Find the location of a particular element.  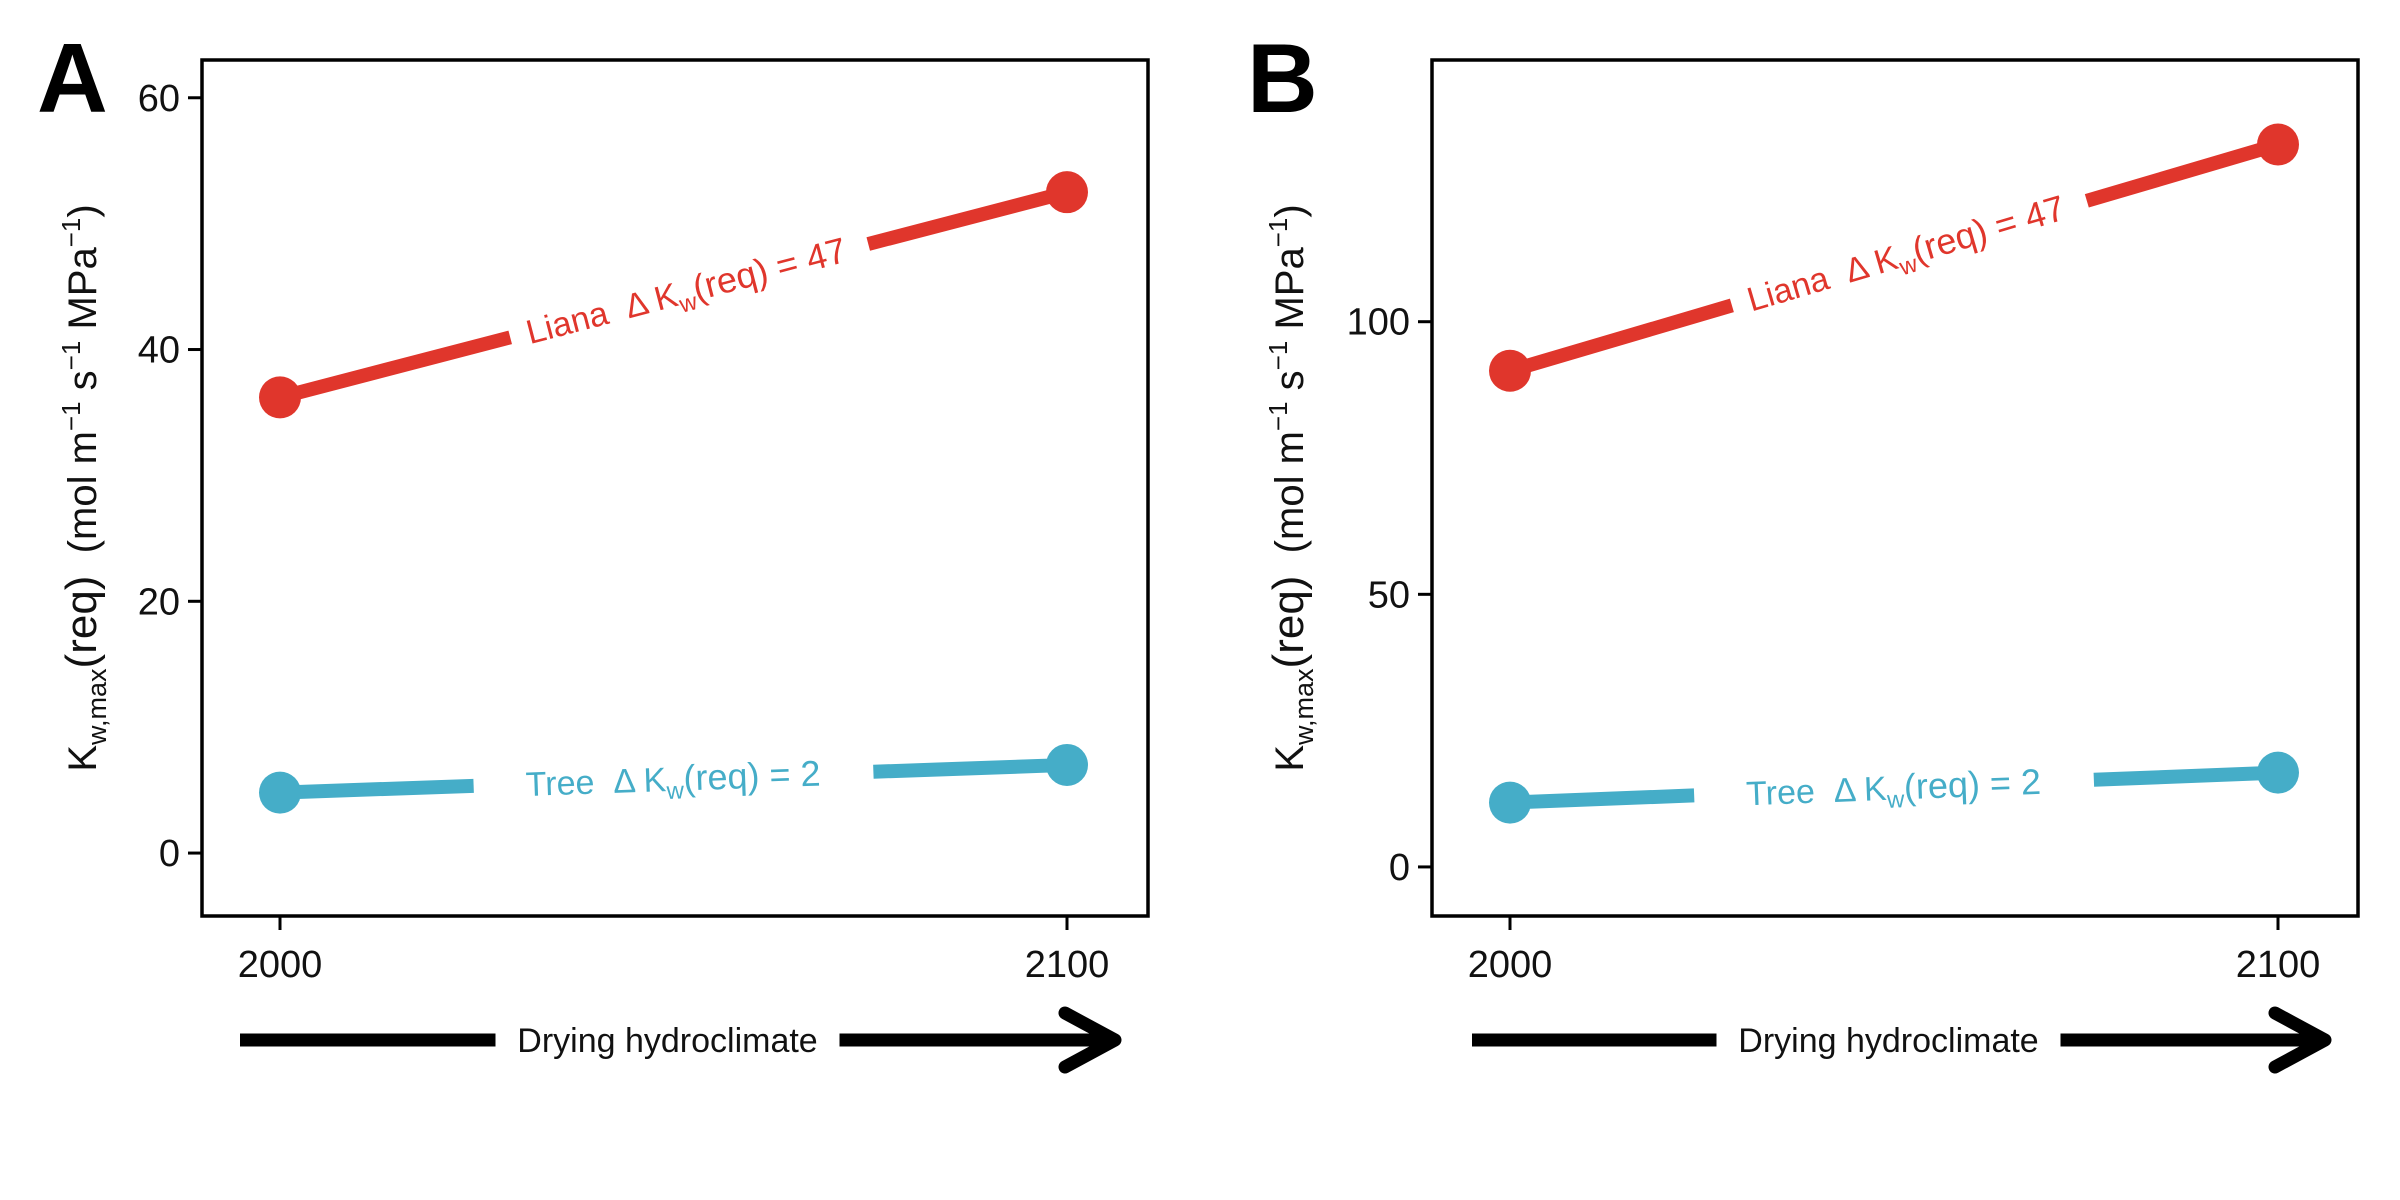

y-tick-label: 50 is located at coordinates (1389, 595).